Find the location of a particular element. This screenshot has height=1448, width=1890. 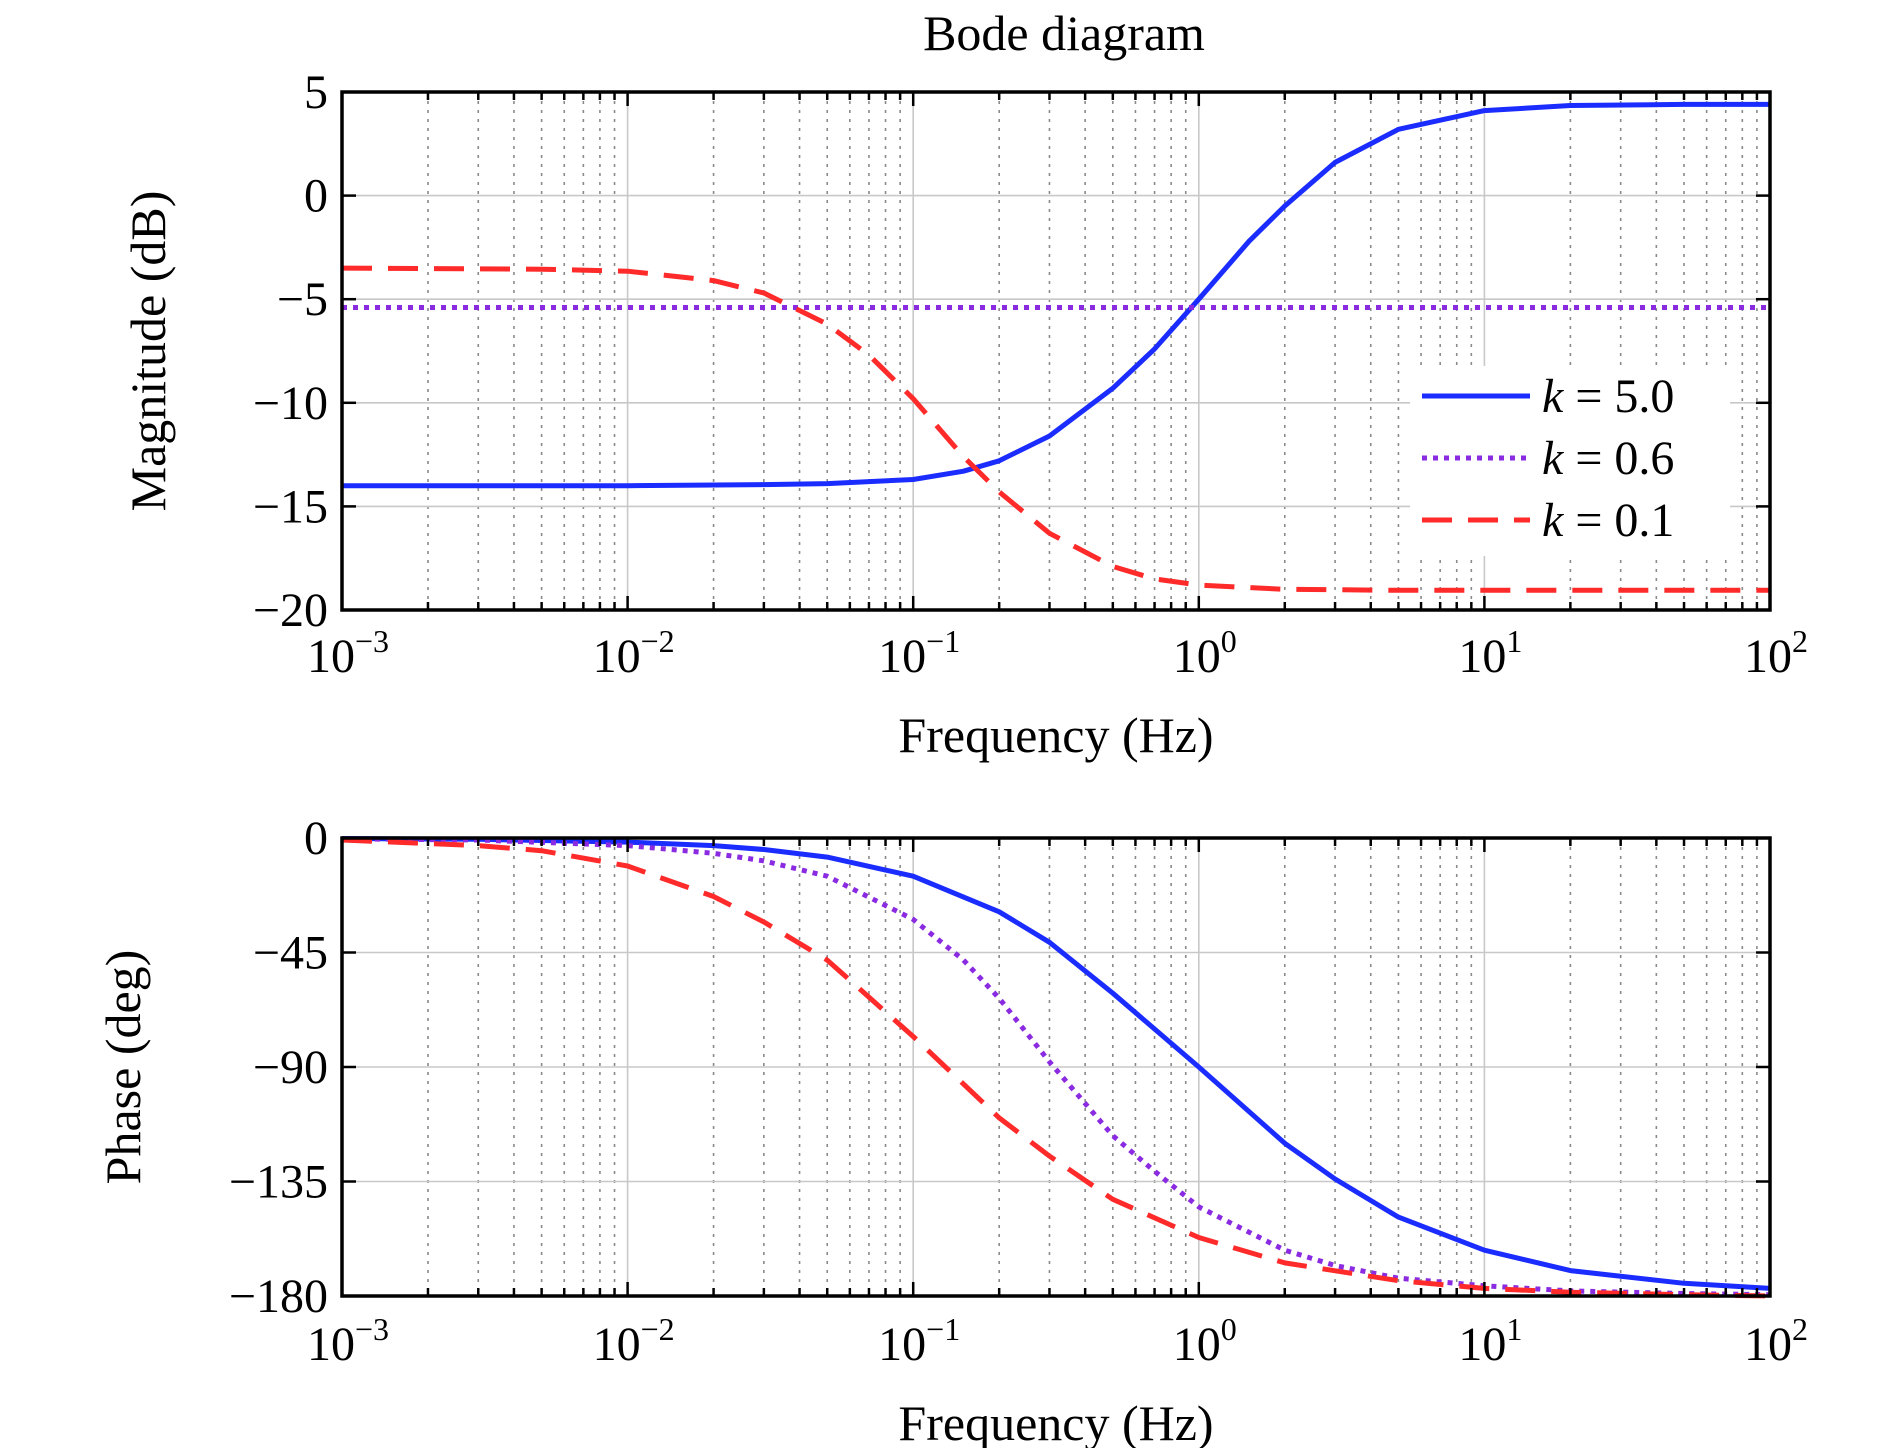

legend-label-1: k = 0.6 is located at coordinates (1608, 458).